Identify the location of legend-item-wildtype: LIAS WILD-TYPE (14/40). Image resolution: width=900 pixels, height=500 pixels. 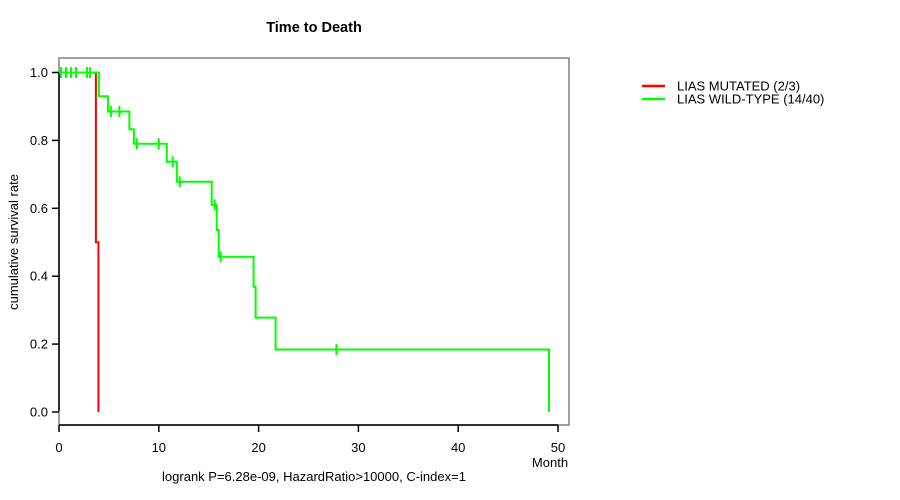
(733, 99).